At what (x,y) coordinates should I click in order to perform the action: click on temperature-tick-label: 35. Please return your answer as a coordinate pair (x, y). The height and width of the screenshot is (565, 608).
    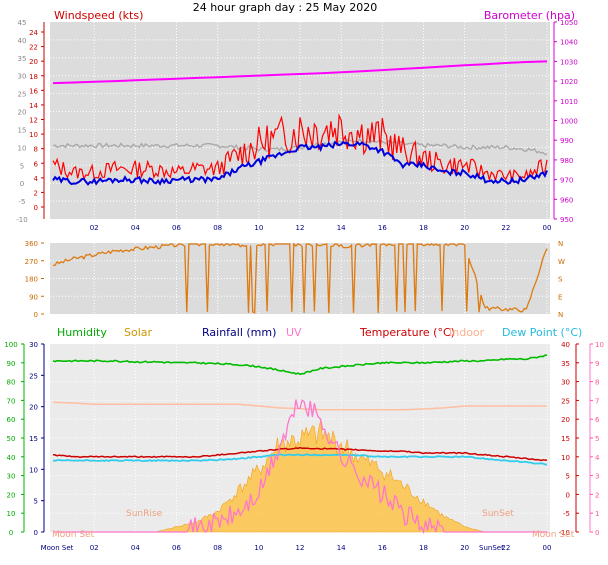
    Looking at the image, I should click on (565, 364).